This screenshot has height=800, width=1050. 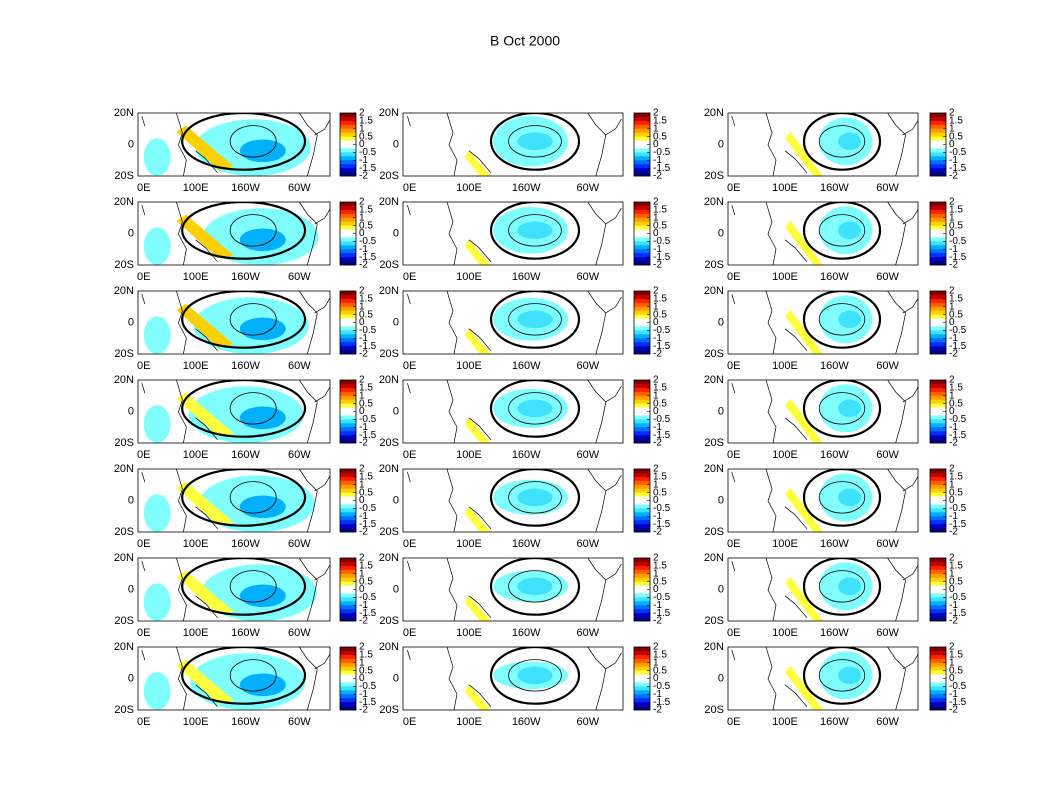 What do you see at coordinates (662, 152) in the screenshot?
I see `colorbar-tick-label: -0.5` at bounding box center [662, 152].